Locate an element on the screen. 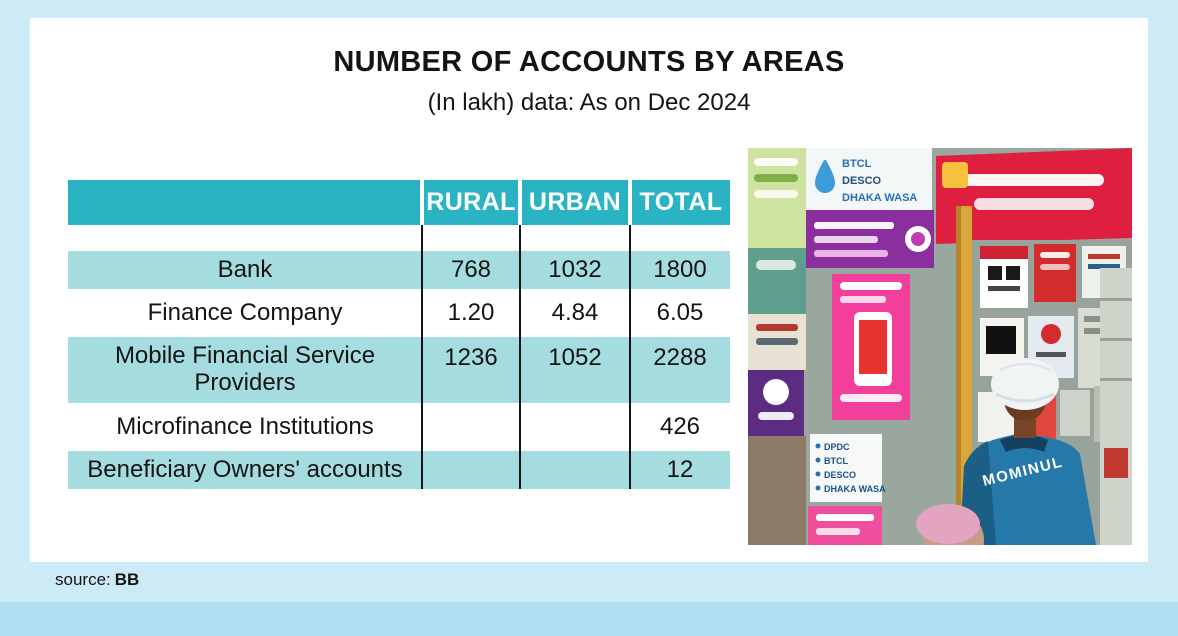  rural-value: 1236 is located at coordinates (471, 357).